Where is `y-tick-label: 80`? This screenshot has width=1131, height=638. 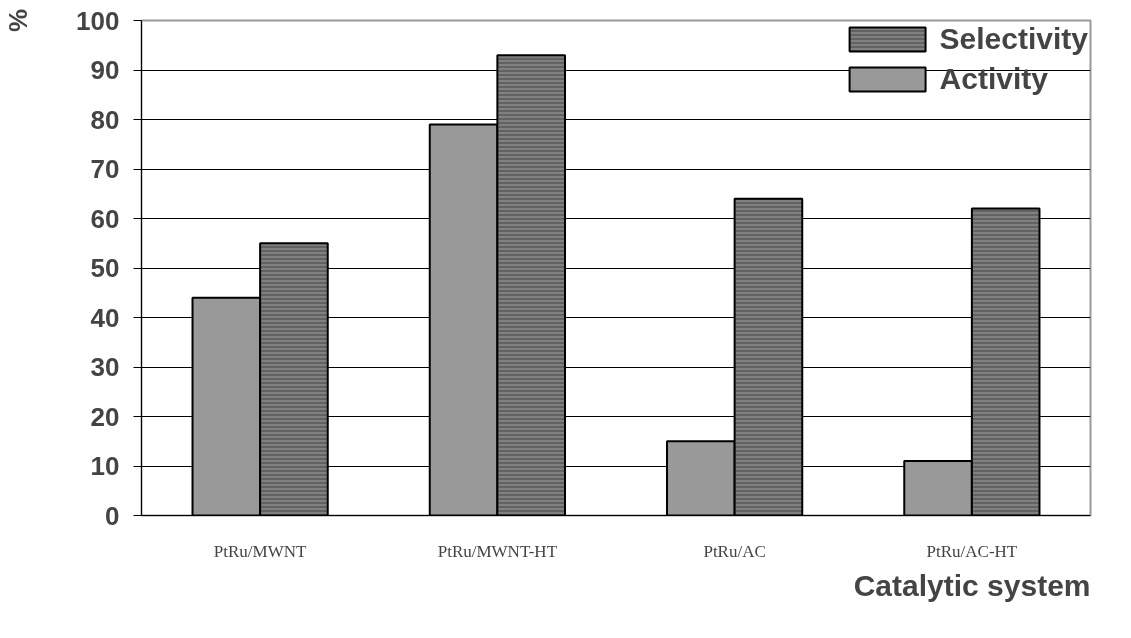 y-tick-label: 80 is located at coordinates (105, 119).